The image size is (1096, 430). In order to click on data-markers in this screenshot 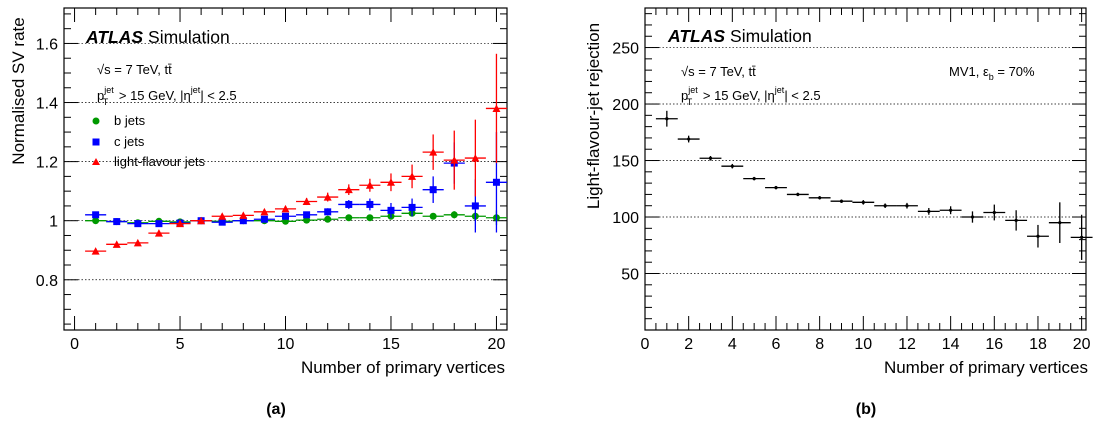, I will do `click(874, 185)`.